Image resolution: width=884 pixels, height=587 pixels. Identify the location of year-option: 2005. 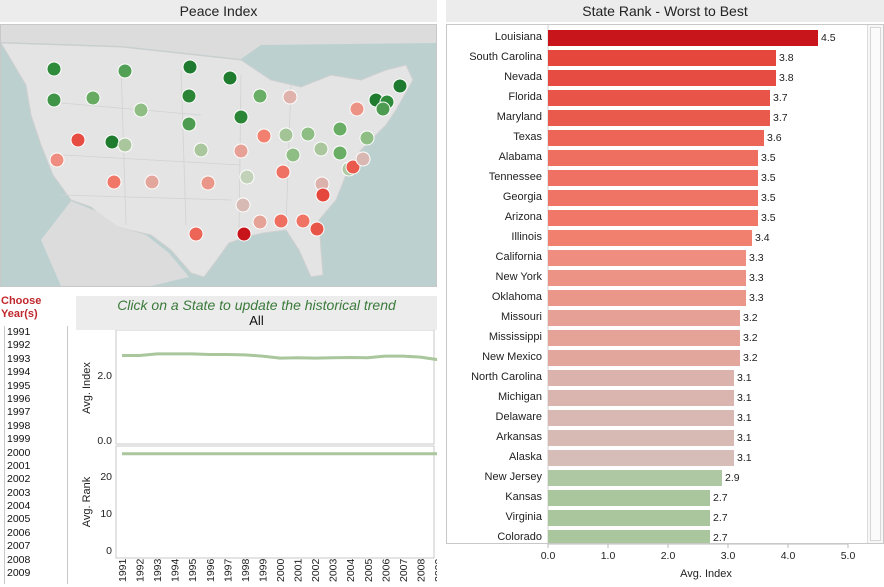
(19, 519).